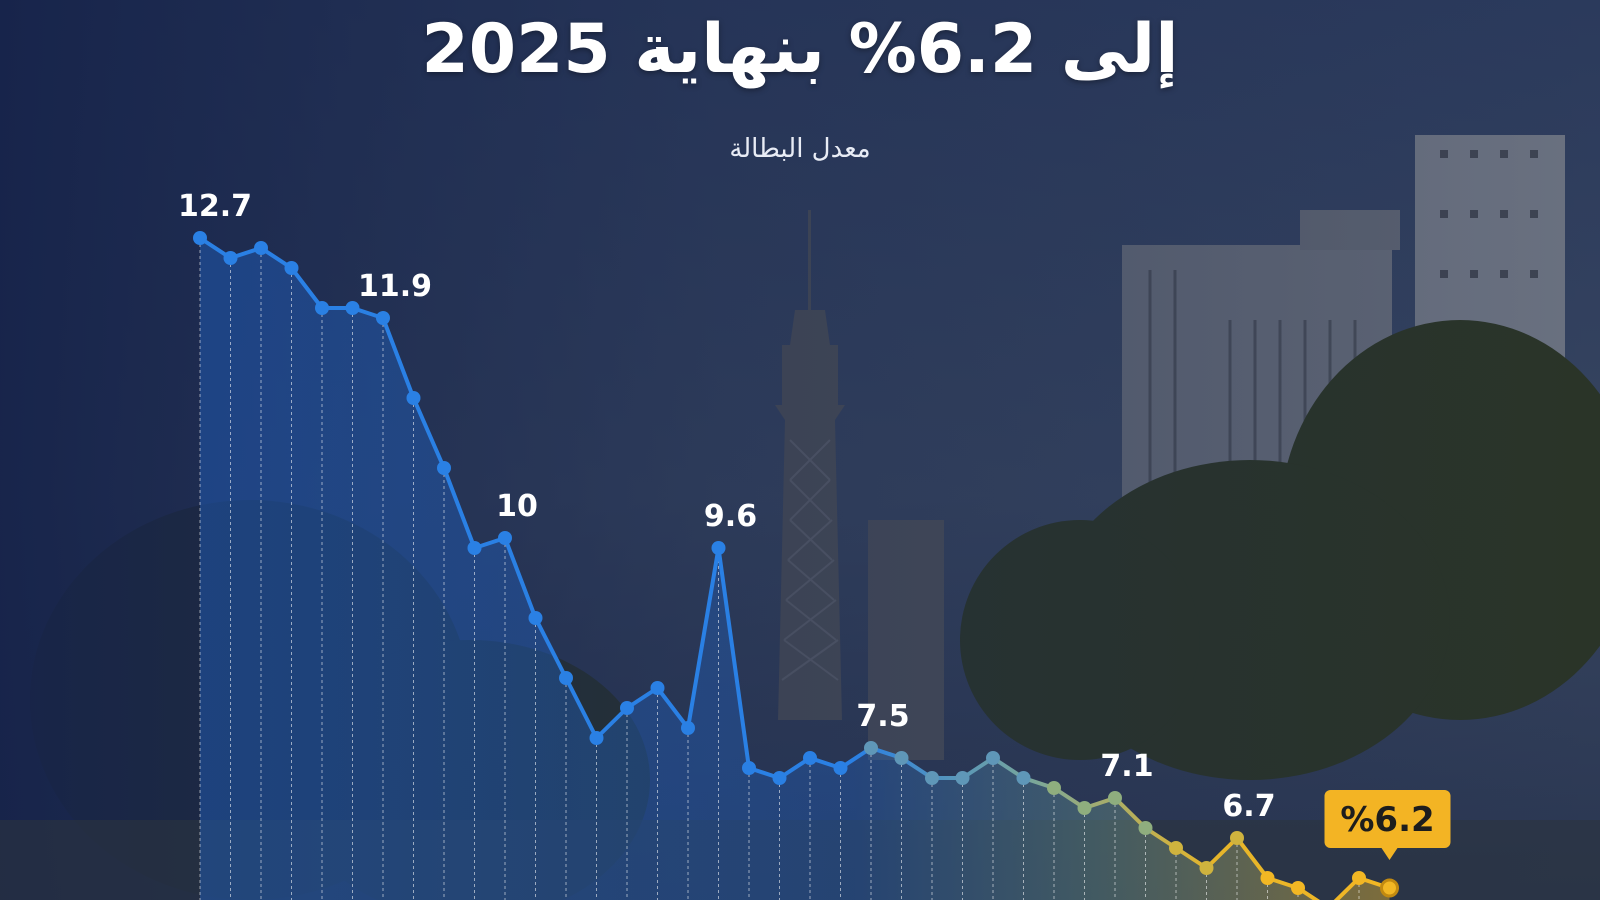 The image size is (1600, 900). What do you see at coordinates (882, 716) in the screenshot?
I see `data-label-22: 7.5` at bounding box center [882, 716].